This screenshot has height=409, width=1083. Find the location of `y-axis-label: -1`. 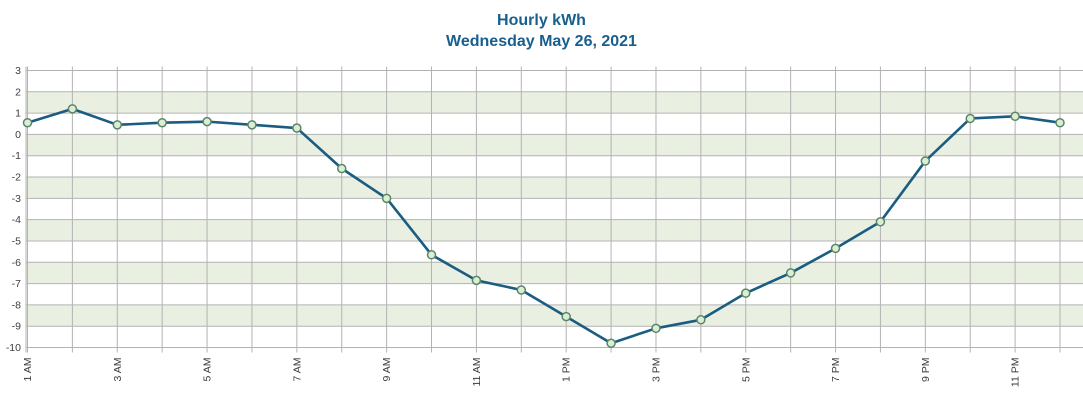

y-axis-label: -1 is located at coordinates (16, 156).